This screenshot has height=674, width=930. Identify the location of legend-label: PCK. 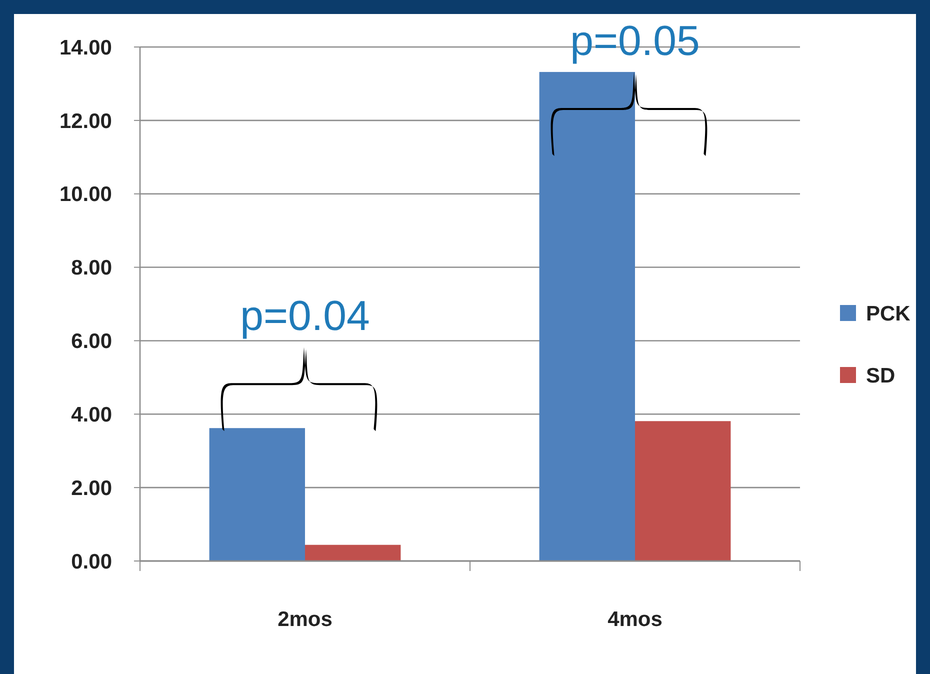
(888, 314).